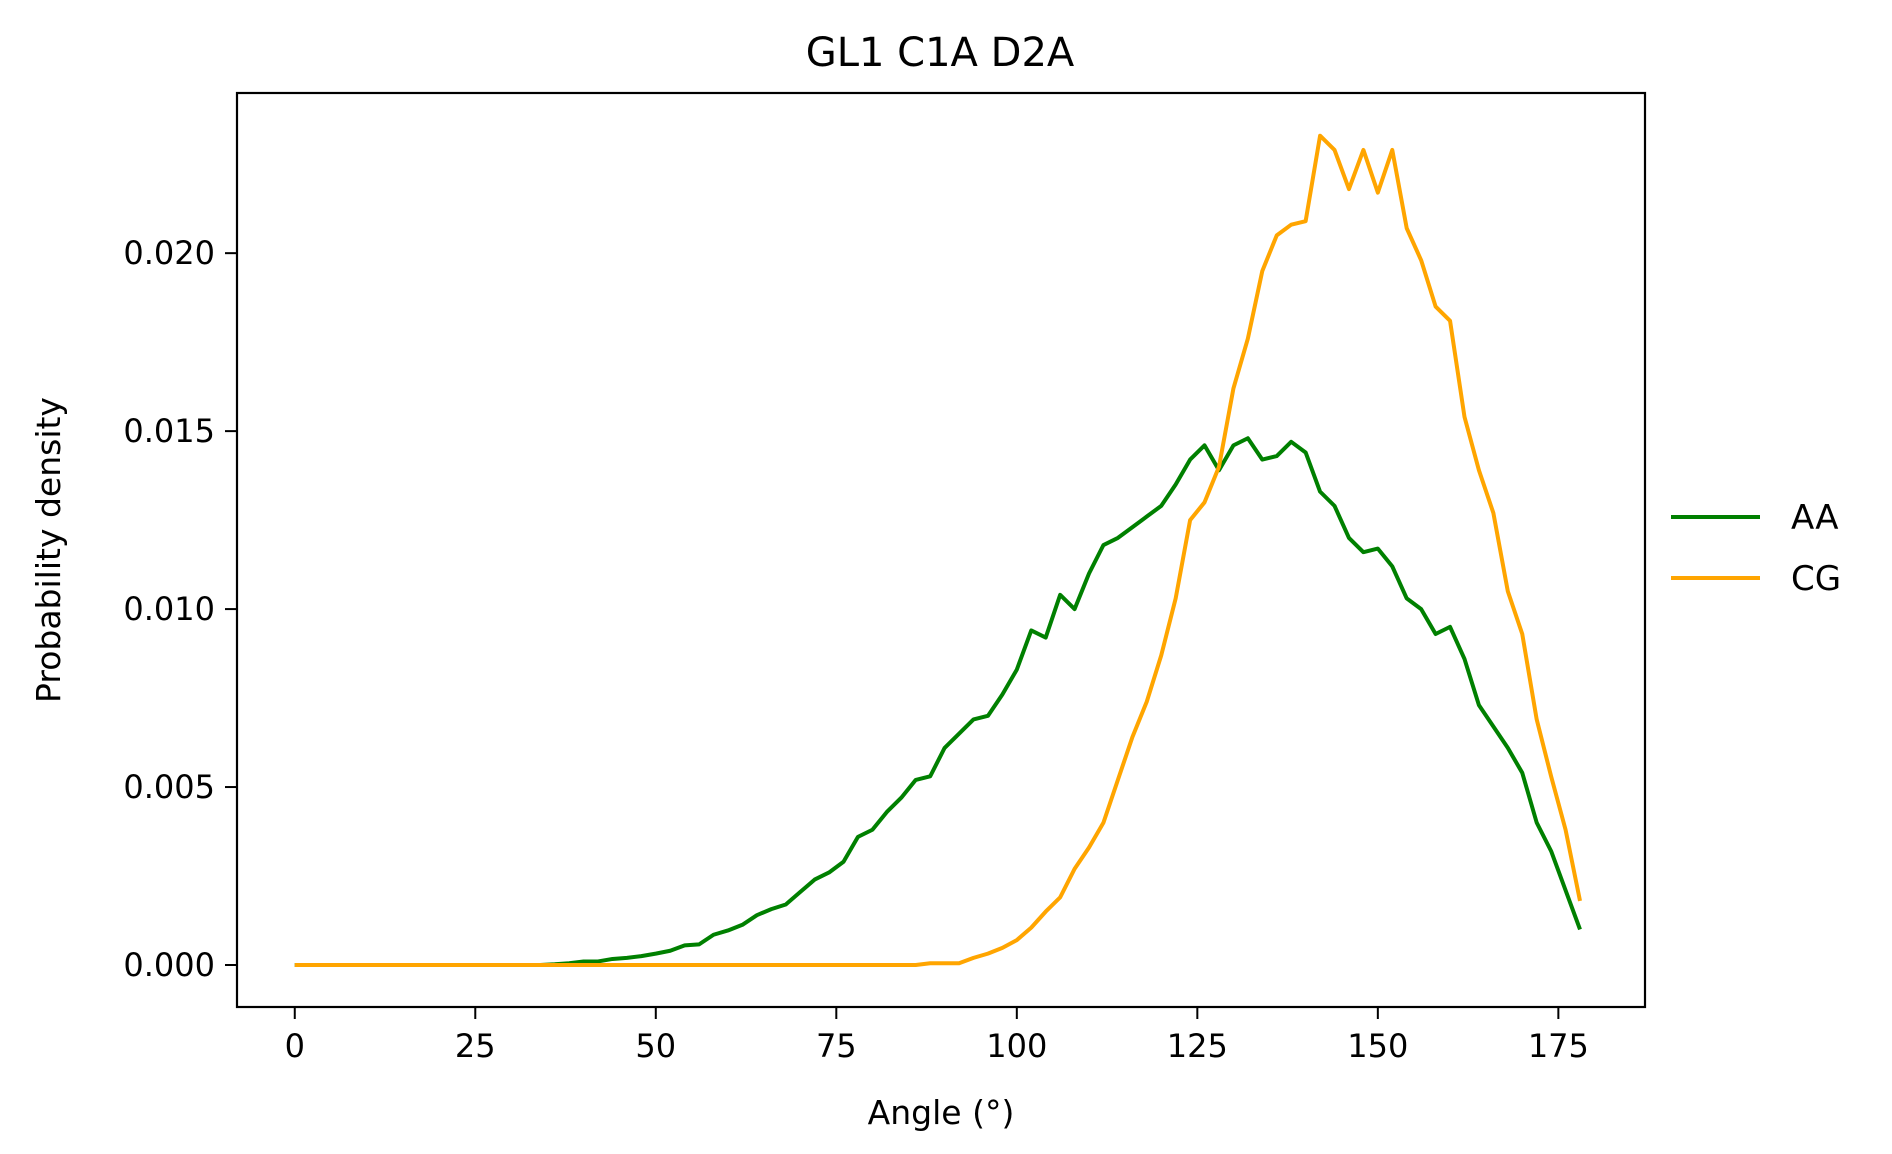 Image resolution: width=1892 pixels, height=1154 pixels. I want to click on x-tick-label: 0, so click(295, 1046).